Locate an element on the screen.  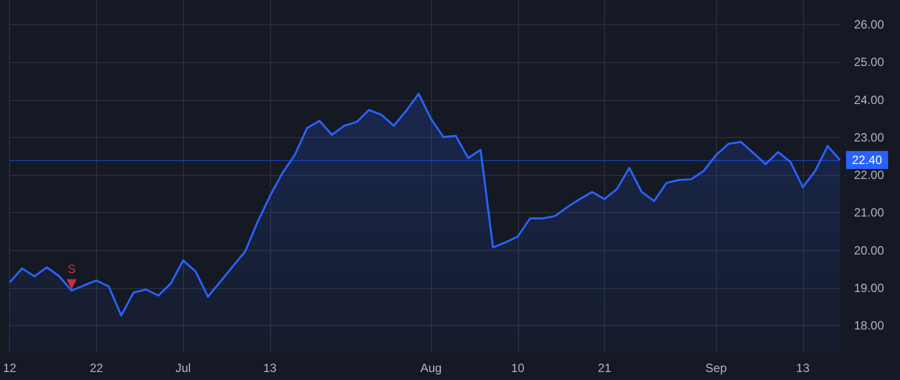
ref-line-label: 22.40 is located at coordinates (867, 160).